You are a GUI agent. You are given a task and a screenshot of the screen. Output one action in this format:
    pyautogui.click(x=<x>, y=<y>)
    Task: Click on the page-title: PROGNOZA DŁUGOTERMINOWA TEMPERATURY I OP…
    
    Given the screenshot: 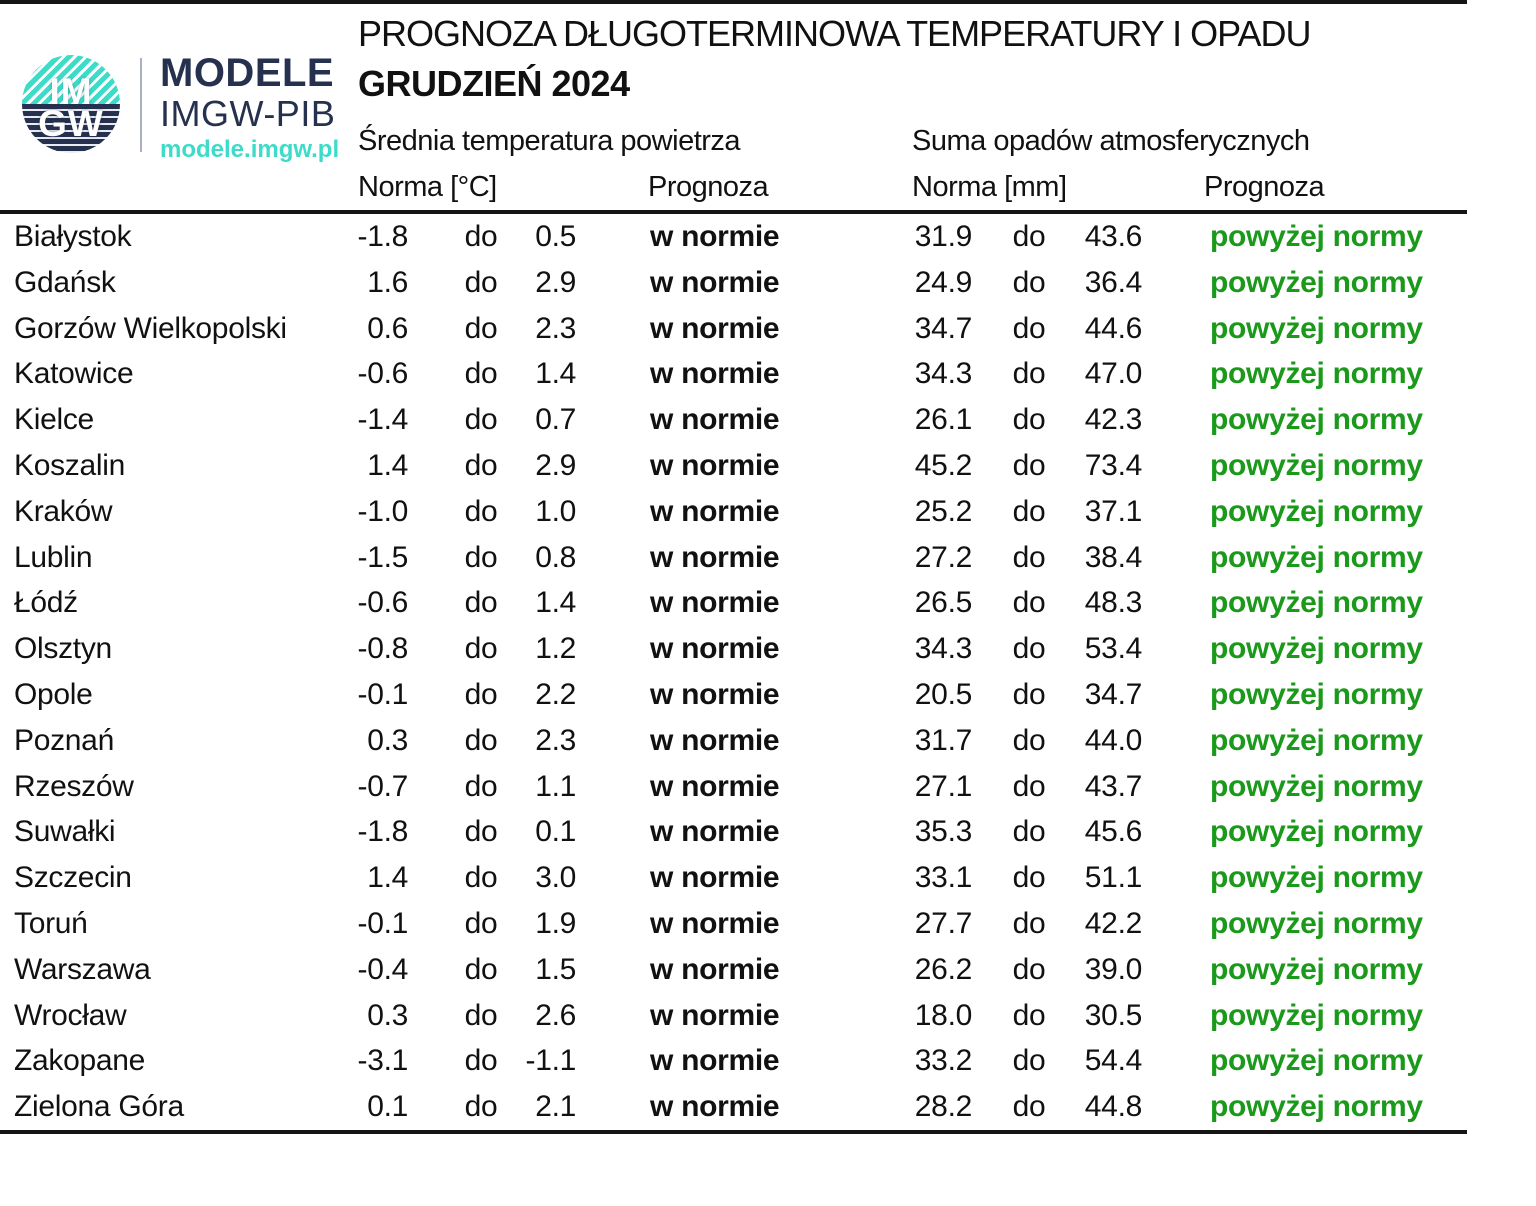 What is the action you would take?
    pyautogui.click(x=834, y=33)
    